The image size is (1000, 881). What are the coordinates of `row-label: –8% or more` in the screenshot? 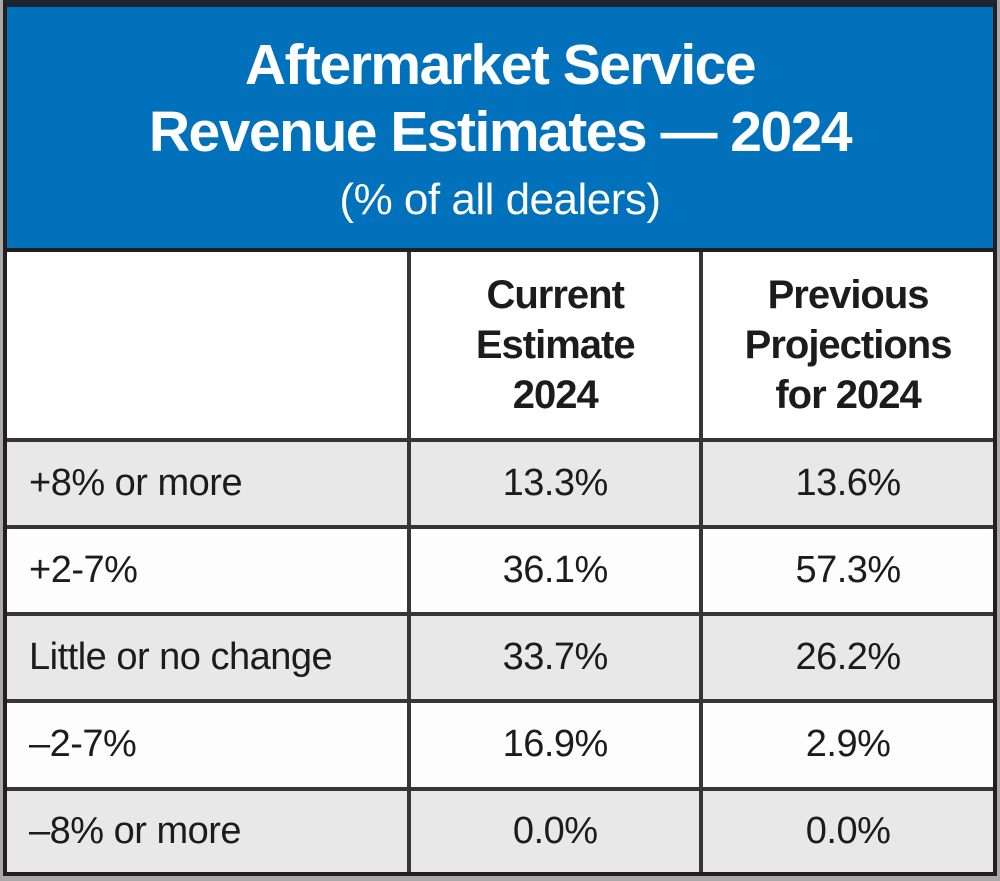 It's located at (208, 830).